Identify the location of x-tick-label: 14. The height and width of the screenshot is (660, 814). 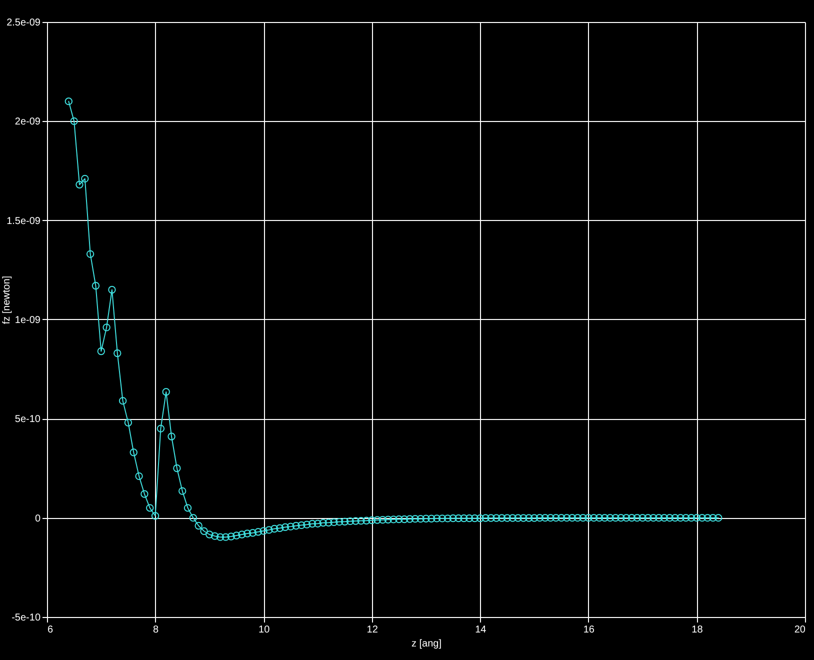
(481, 630).